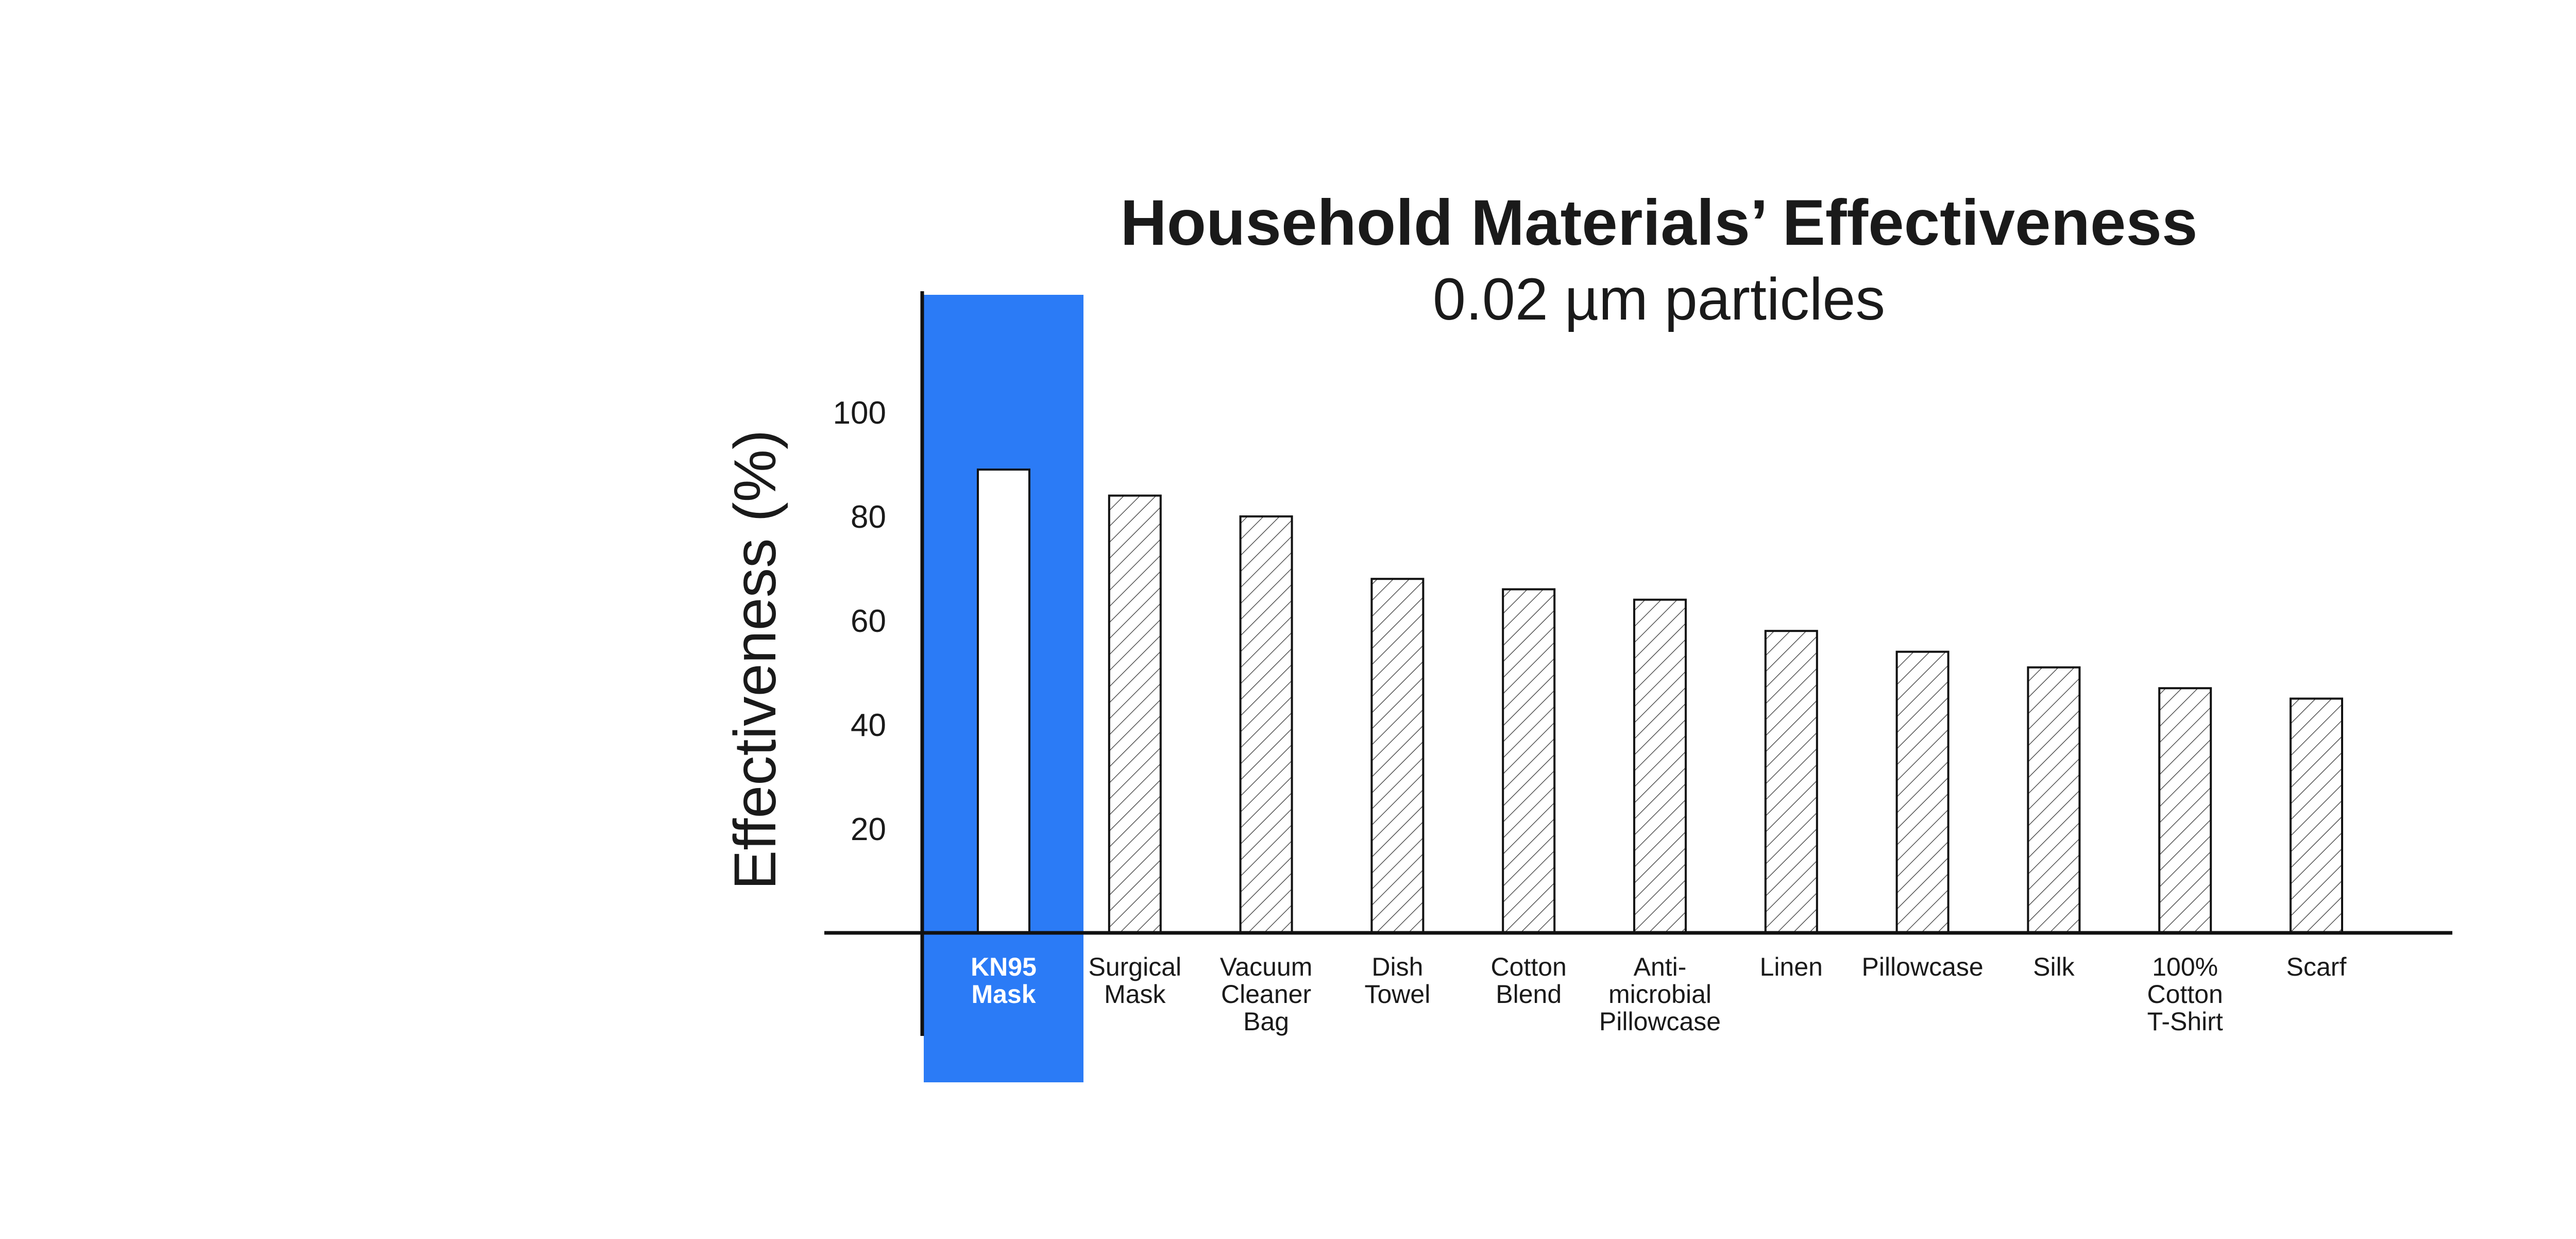 This screenshot has width=2576, height=1239. What do you see at coordinates (1659, 223) in the screenshot?
I see `chart-title: Household Materials’ Effectiveness` at bounding box center [1659, 223].